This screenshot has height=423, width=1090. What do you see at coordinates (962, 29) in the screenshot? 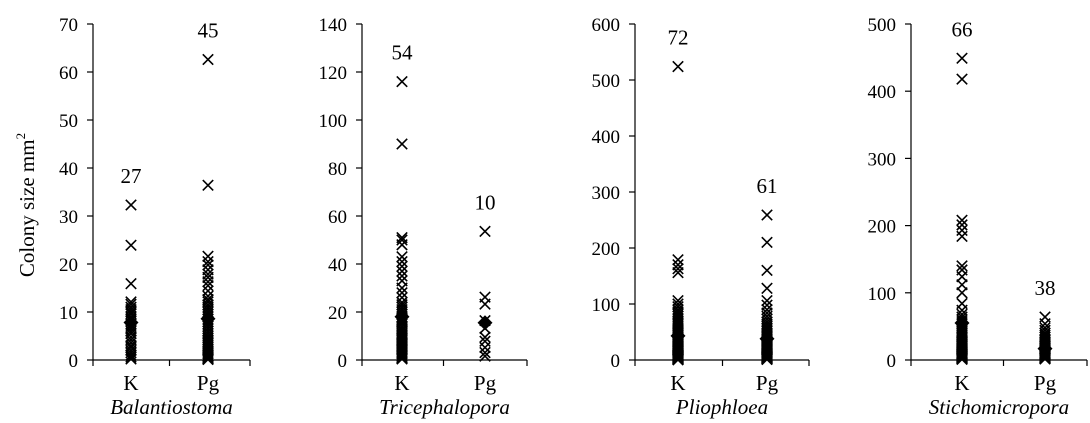
I see `count-label: 66` at bounding box center [962, 29].